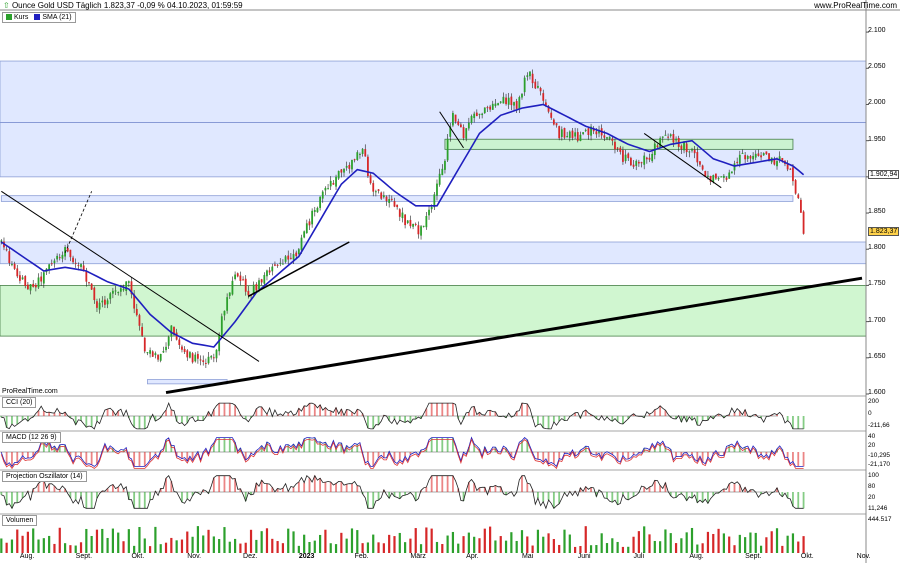  What do you see at coordinates (31, 437) in the screenshot?
I see `macd-label: MACD (12 26 9)` at bounding box center [31, 437].